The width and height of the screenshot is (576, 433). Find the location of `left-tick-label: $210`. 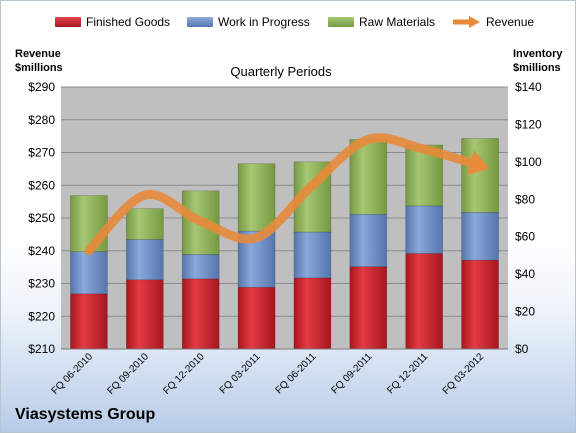

left-tick-label: $210 is located at coordinates (41, 349).